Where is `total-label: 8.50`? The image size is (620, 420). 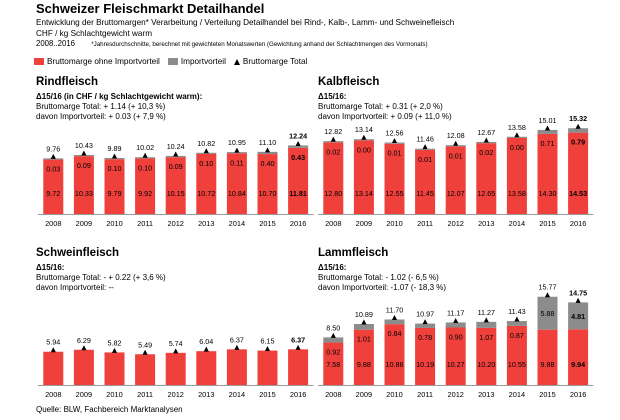
total-label: 8.50 is located at coordinates (333, 327).